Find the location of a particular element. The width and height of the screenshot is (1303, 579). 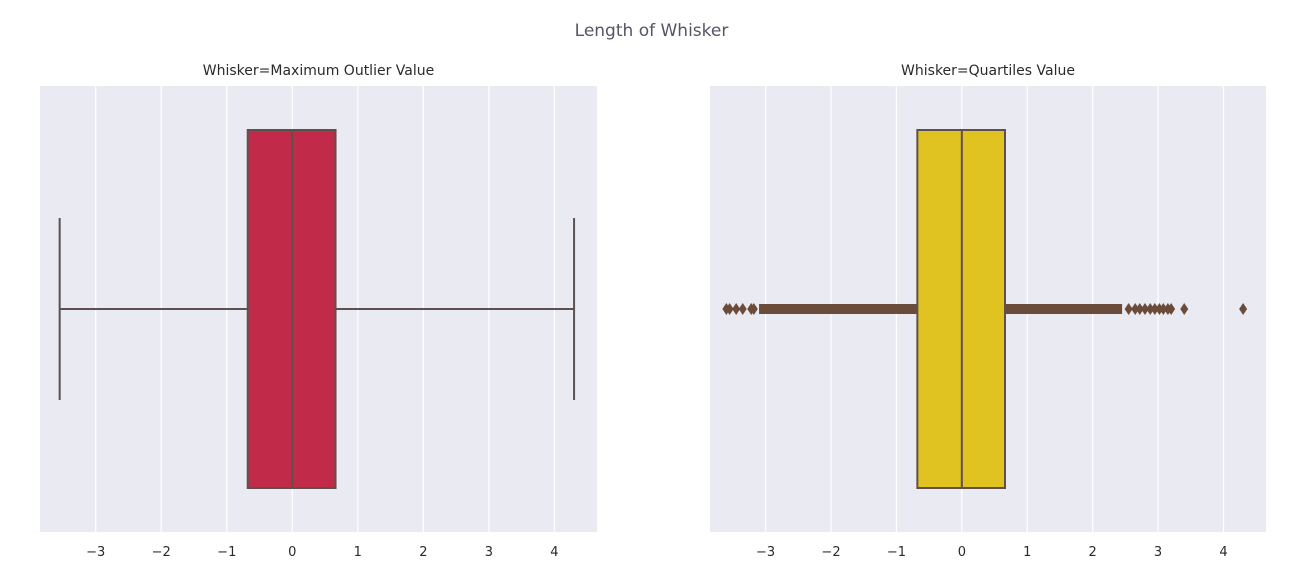

right-chart-title: Whisker=Quartiles Value is located at coordinates (988, 71).